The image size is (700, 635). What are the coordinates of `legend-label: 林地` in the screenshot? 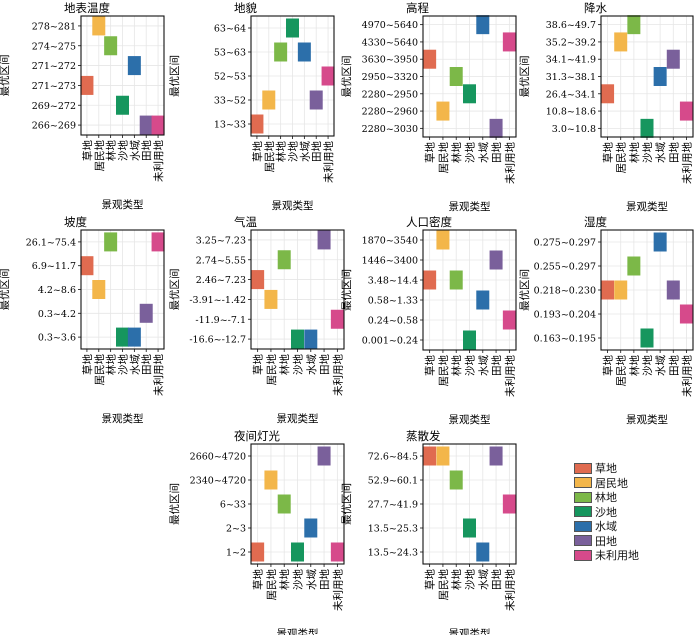 It's located at (606, 498).